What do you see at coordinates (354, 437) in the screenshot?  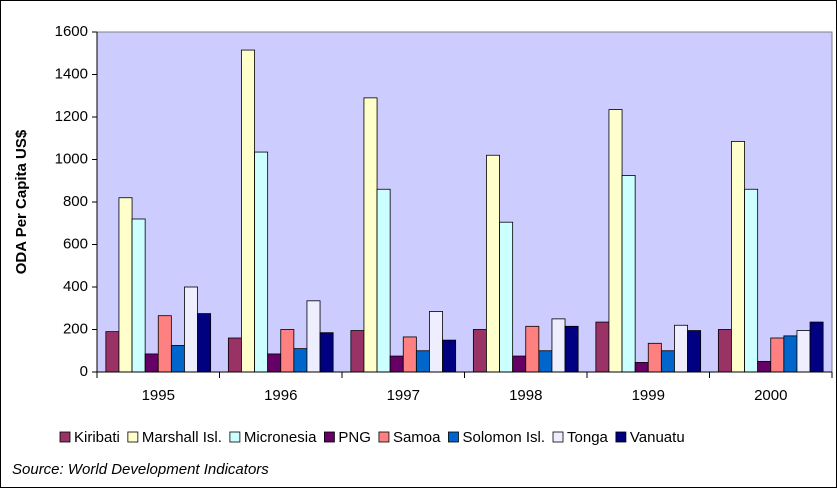 I see `legend-label: PNG` at bounding box center [354, 437].